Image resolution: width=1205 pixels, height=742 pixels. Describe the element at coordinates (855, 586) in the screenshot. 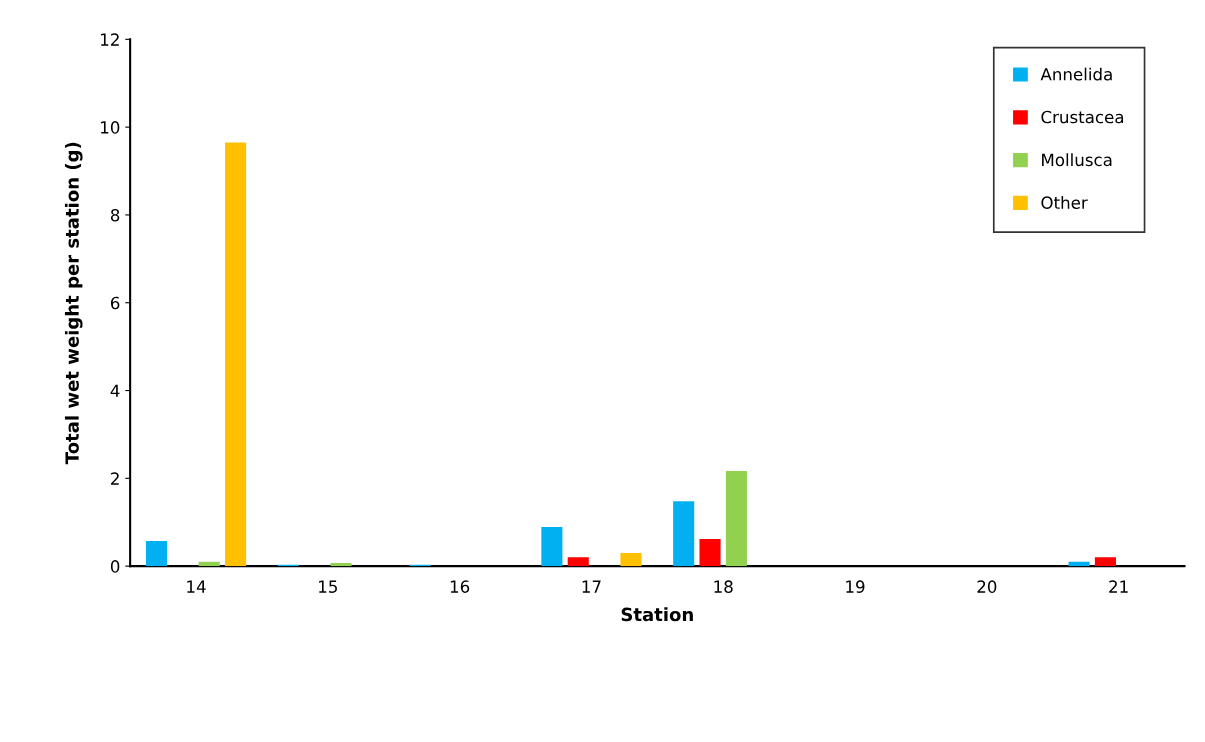

I see `x-tick-label: 19` at that location.